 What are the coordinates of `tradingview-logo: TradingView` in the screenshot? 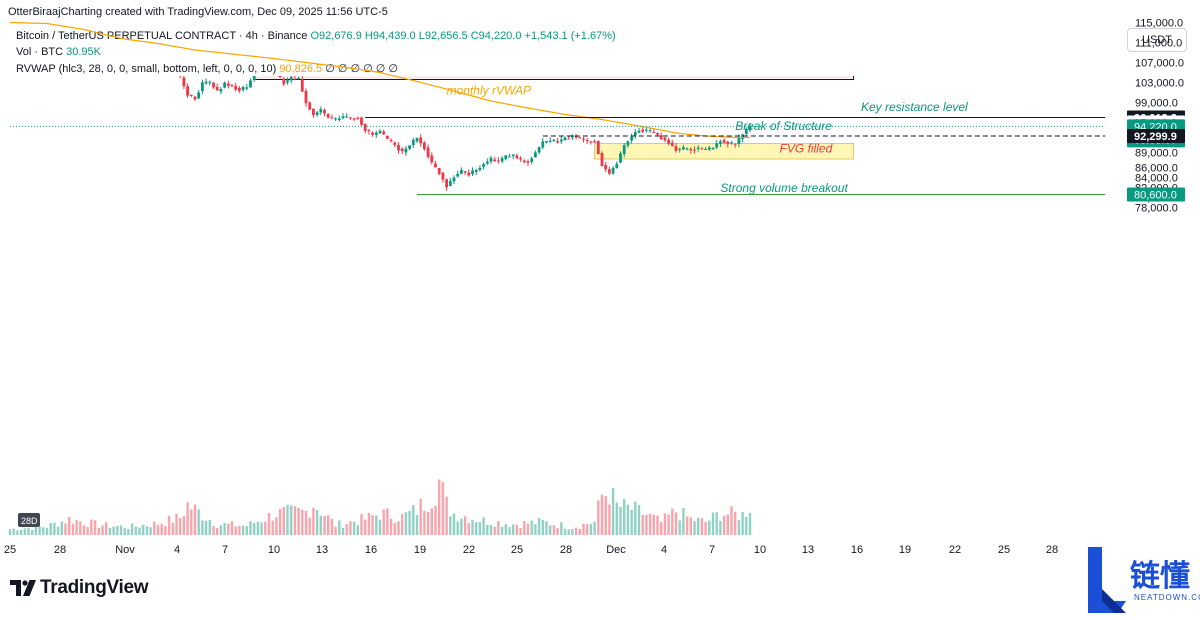 It's located at (79, 588).